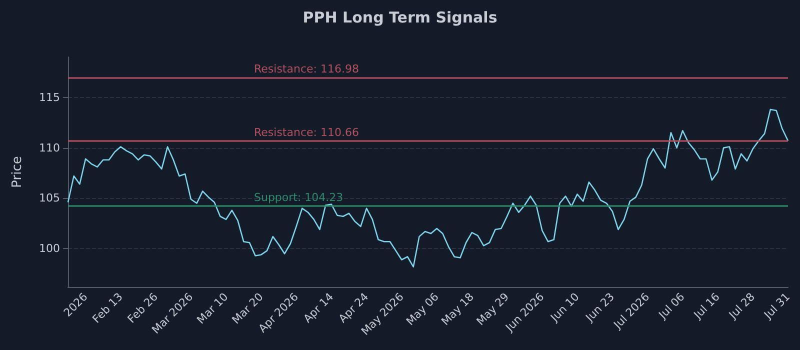 The image size is (800, 350). Describe the element at coordinates (49, 147) in the screenshot. I see `y-tick-label: 110` at that location.